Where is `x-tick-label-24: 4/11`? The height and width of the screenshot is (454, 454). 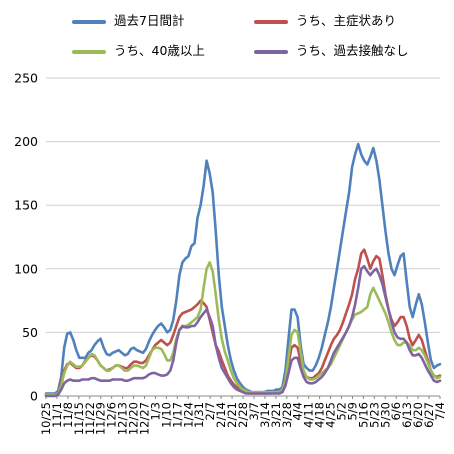 x-tick-label-24: 4/11 is located at coordinates (309, 415).